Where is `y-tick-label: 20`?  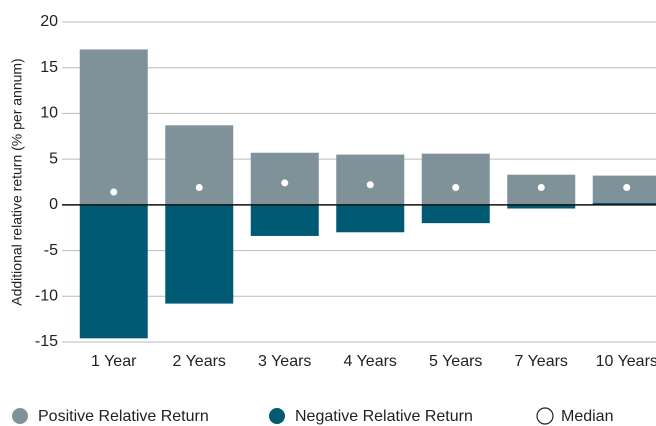 y-tick-label: 20 is located at coordinates (49, 21).